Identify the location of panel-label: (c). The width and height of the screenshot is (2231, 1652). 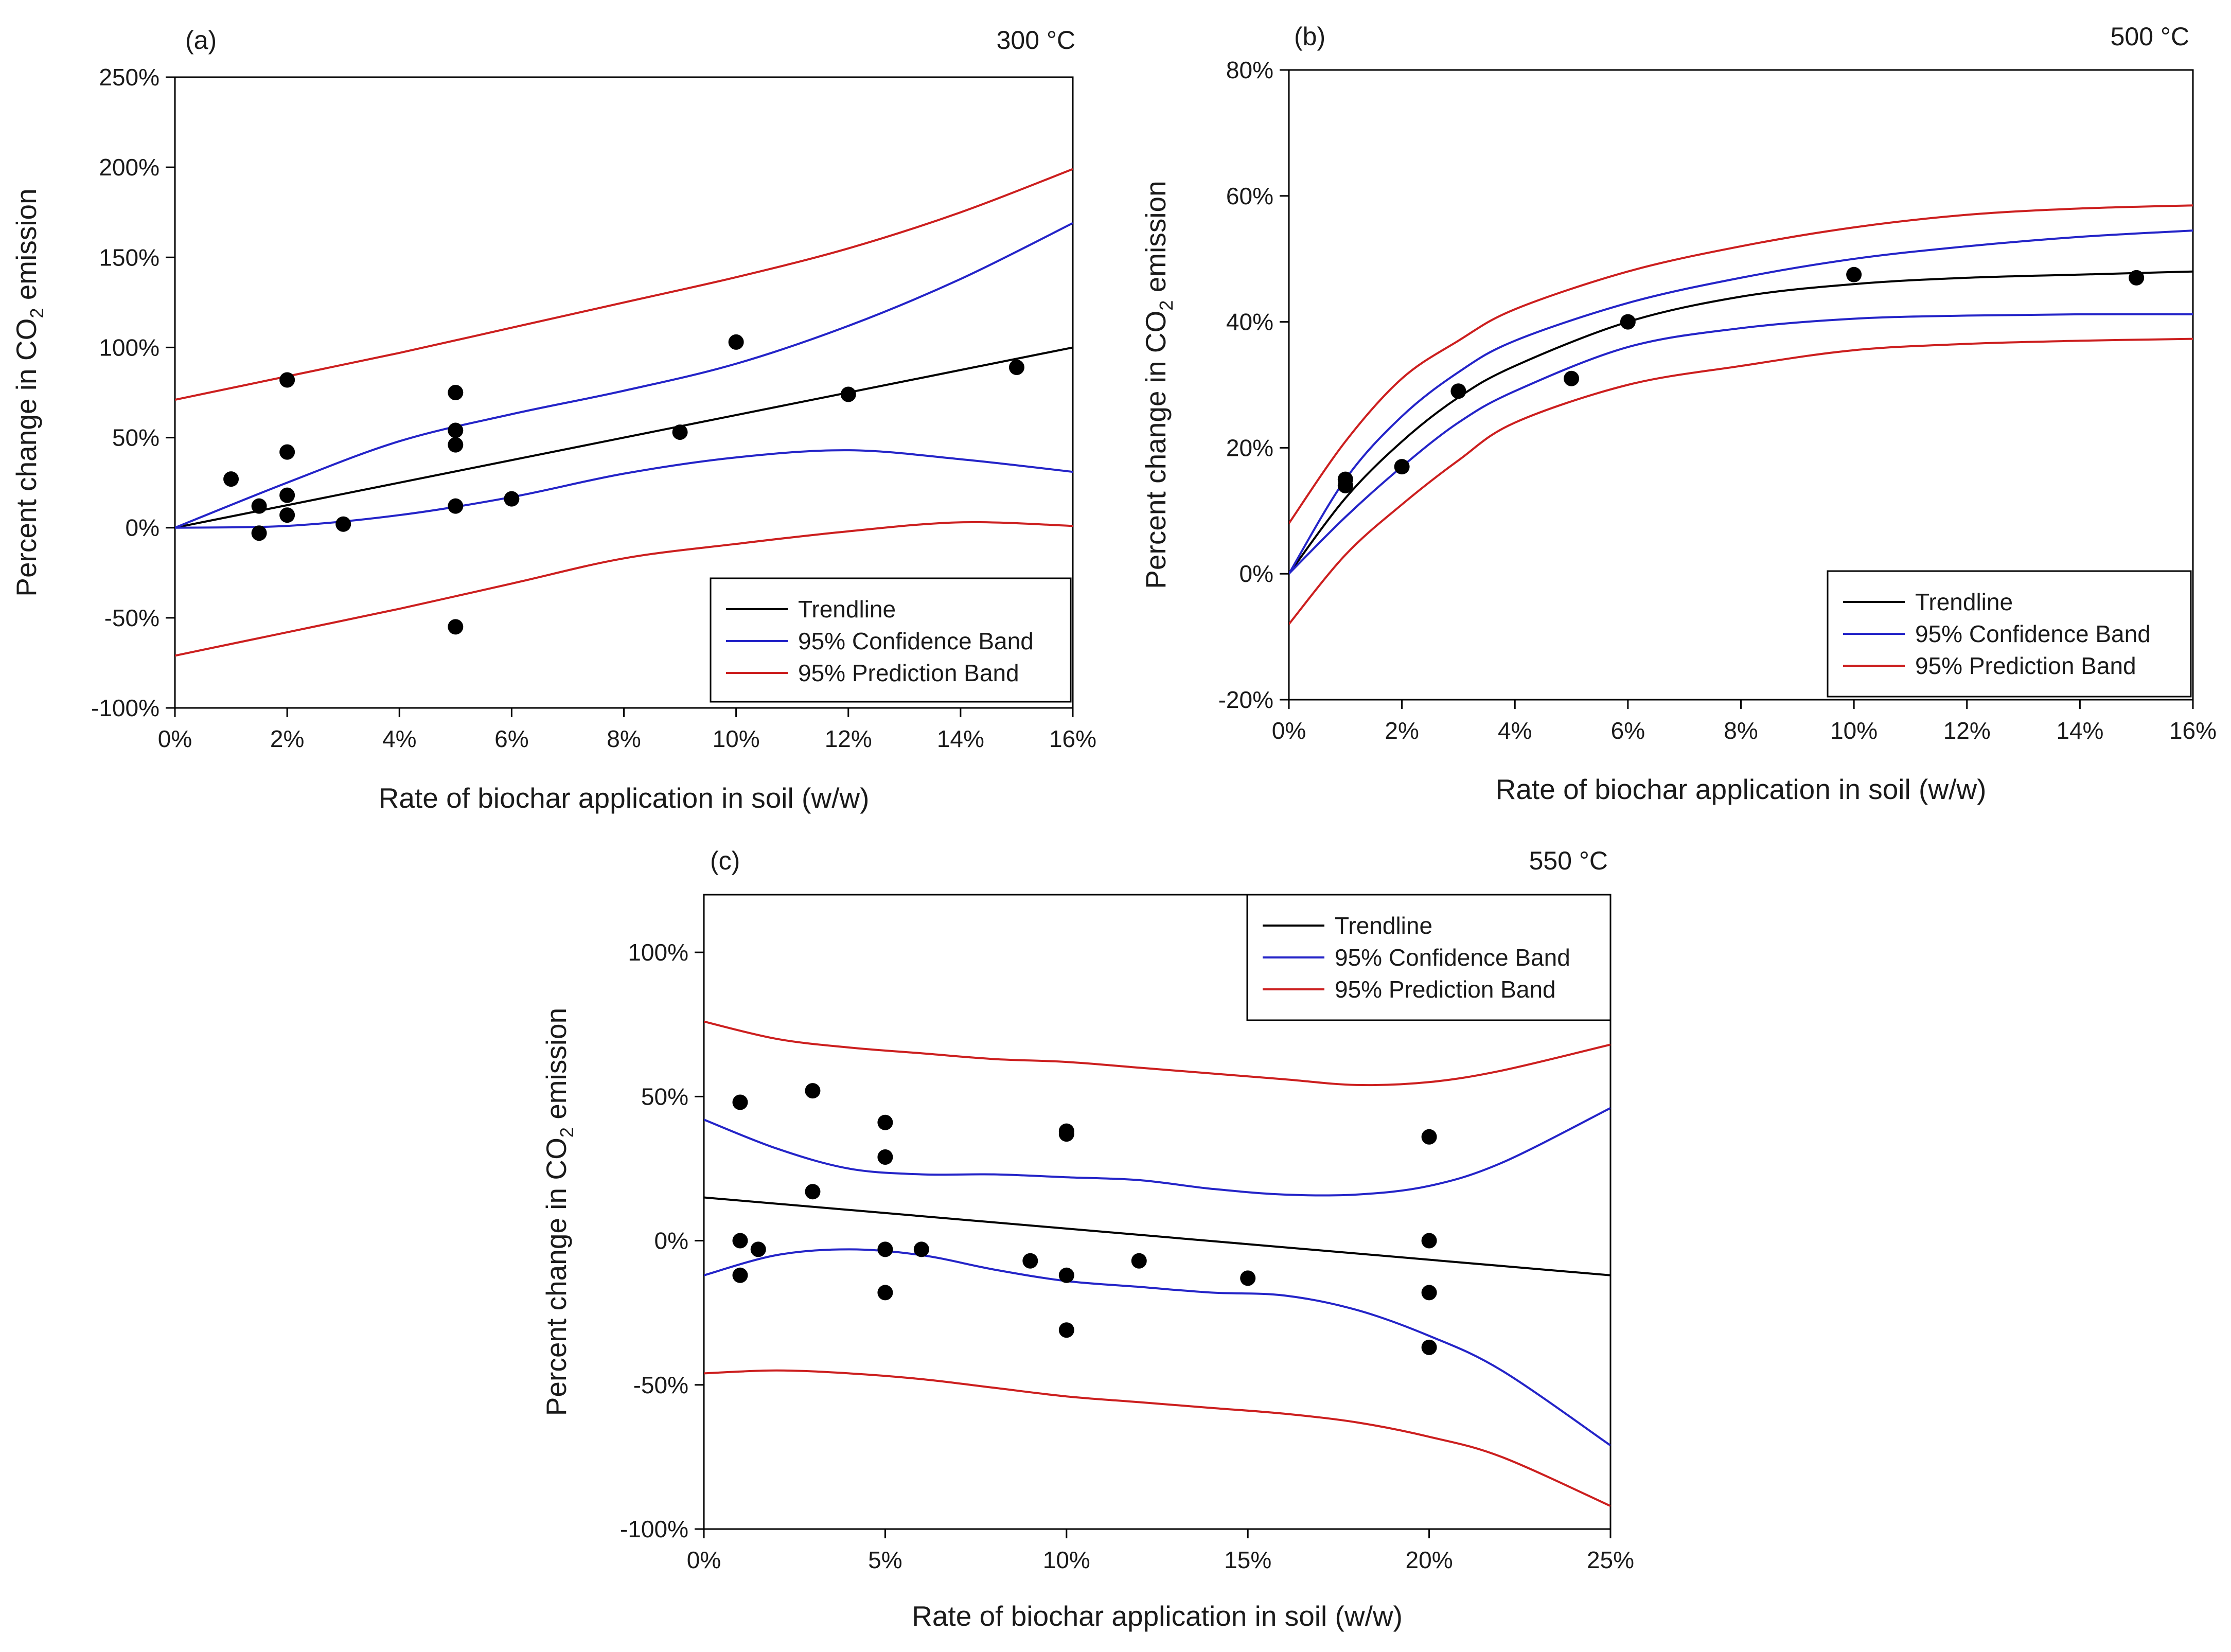
(725, 861).